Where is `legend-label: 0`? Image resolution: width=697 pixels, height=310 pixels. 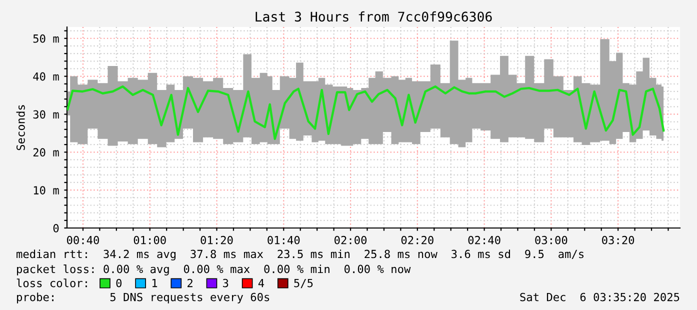
legend-label: 0 is located at coordinates (119, 283).